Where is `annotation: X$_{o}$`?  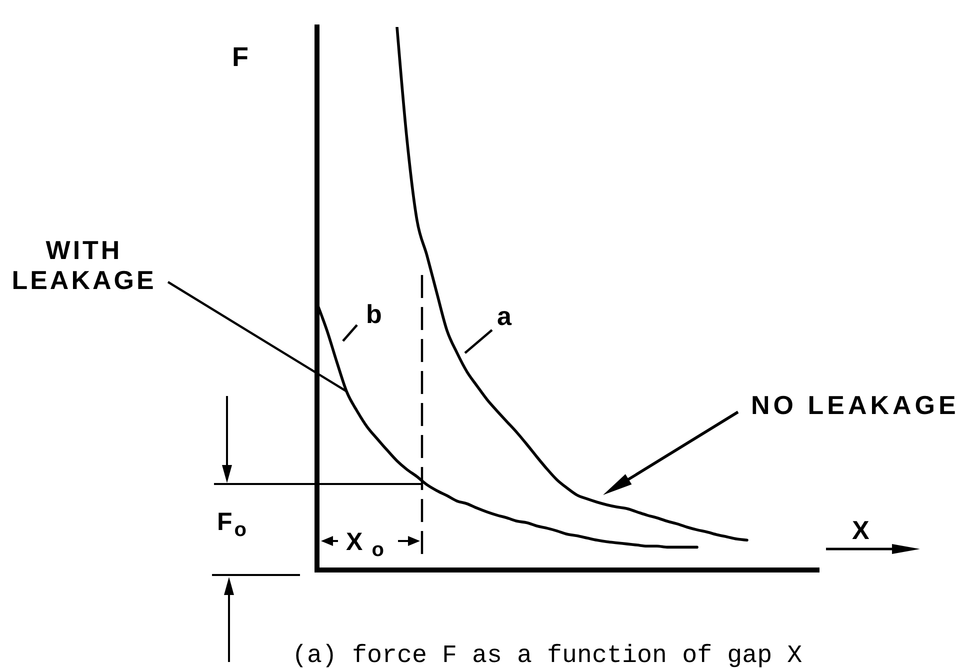 annotation: X$_{o}$ is located at coordinates (365, 544).